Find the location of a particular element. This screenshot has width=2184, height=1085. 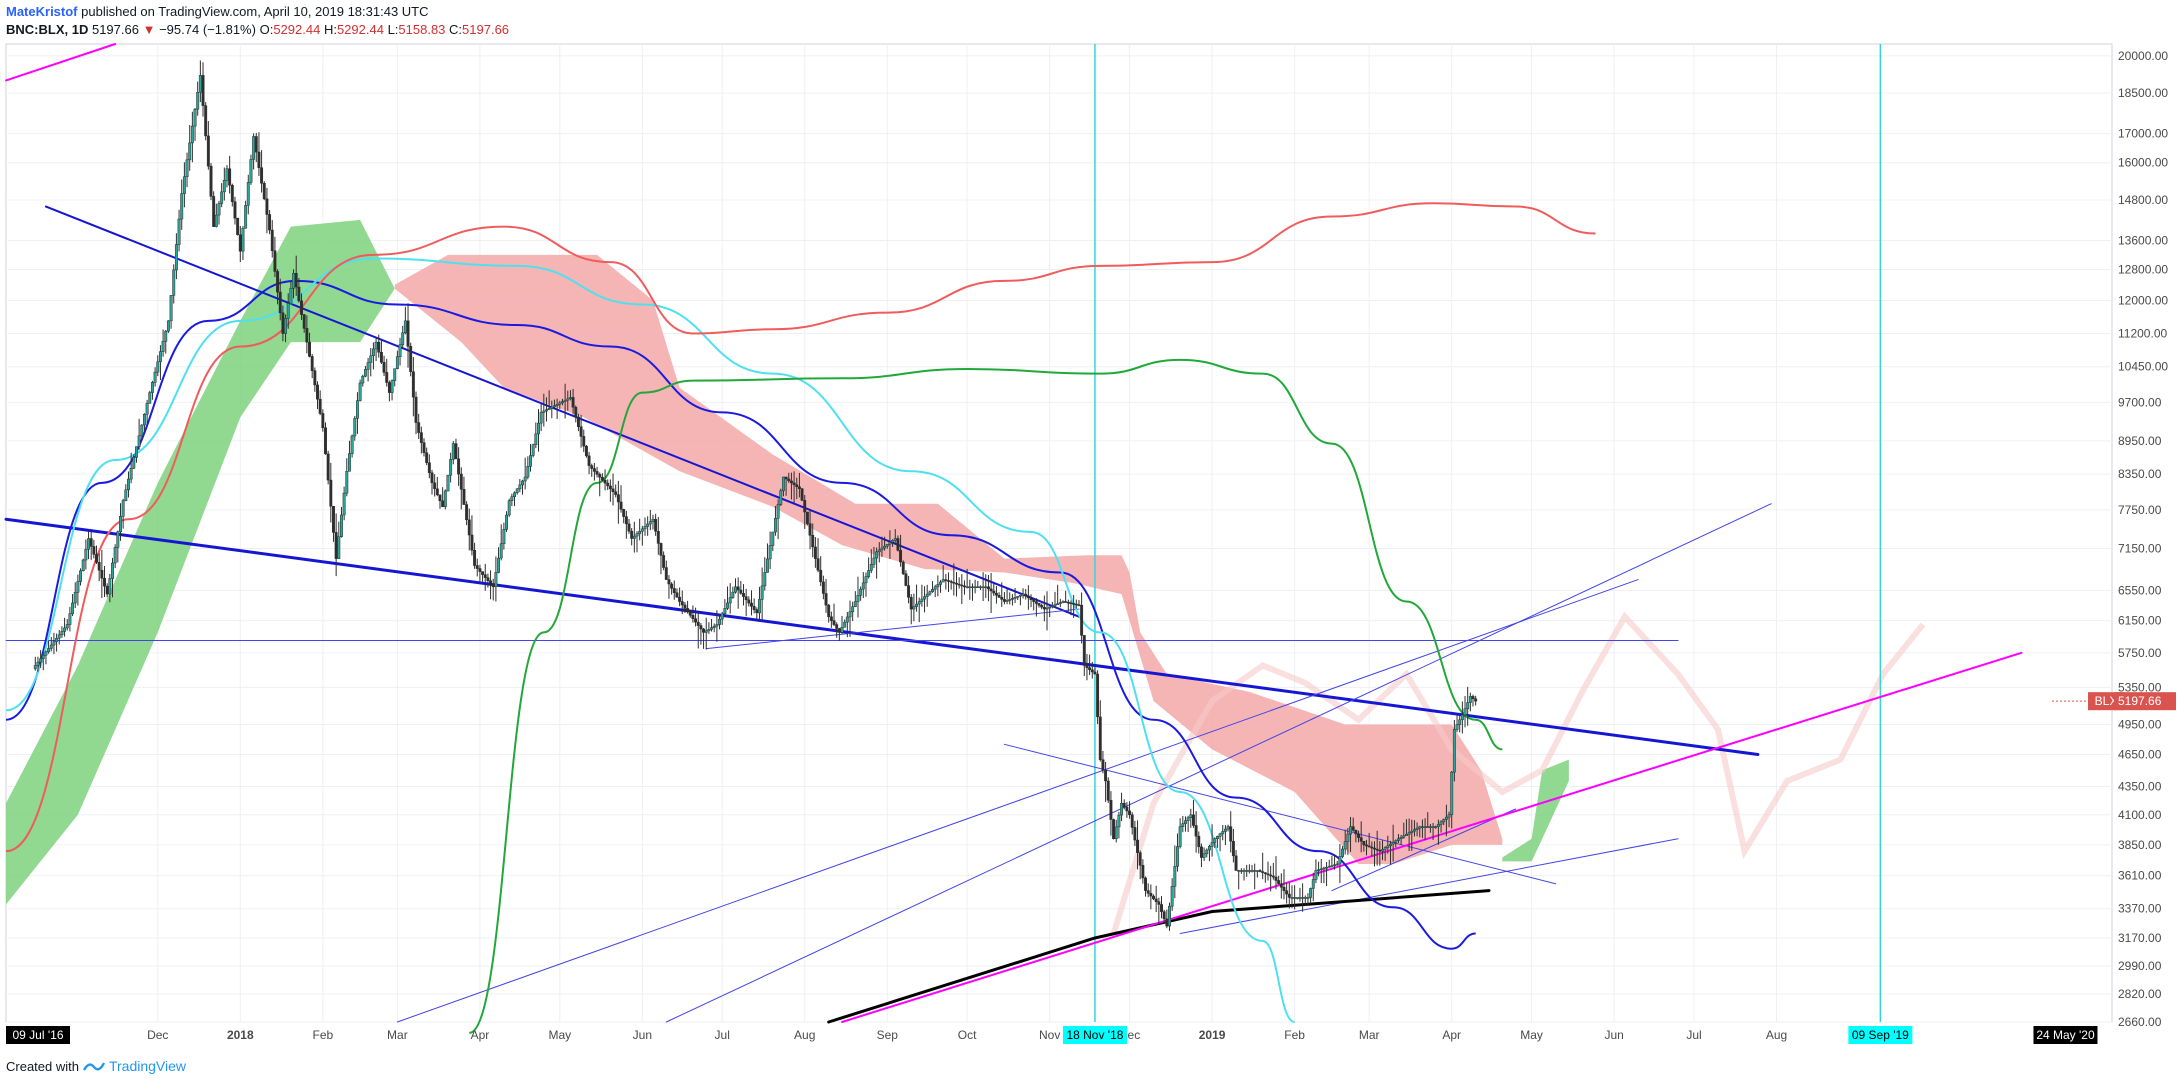

time-tick-label: 2019 is located at coordinates (1212, 1035).